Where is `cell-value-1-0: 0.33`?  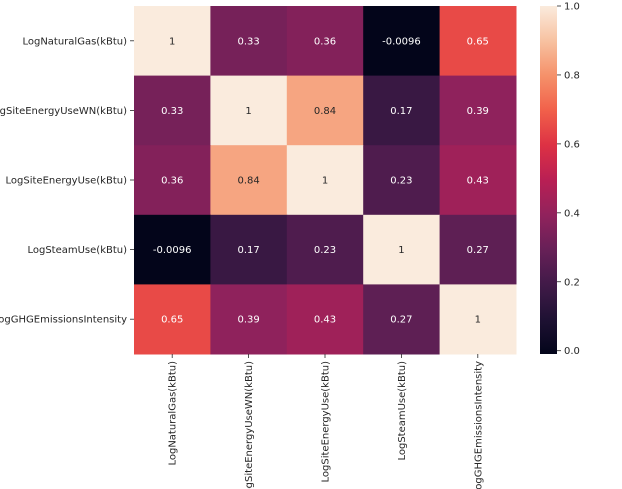 cell-value-1-0: 0.33 is located at coordinates (172, 111).